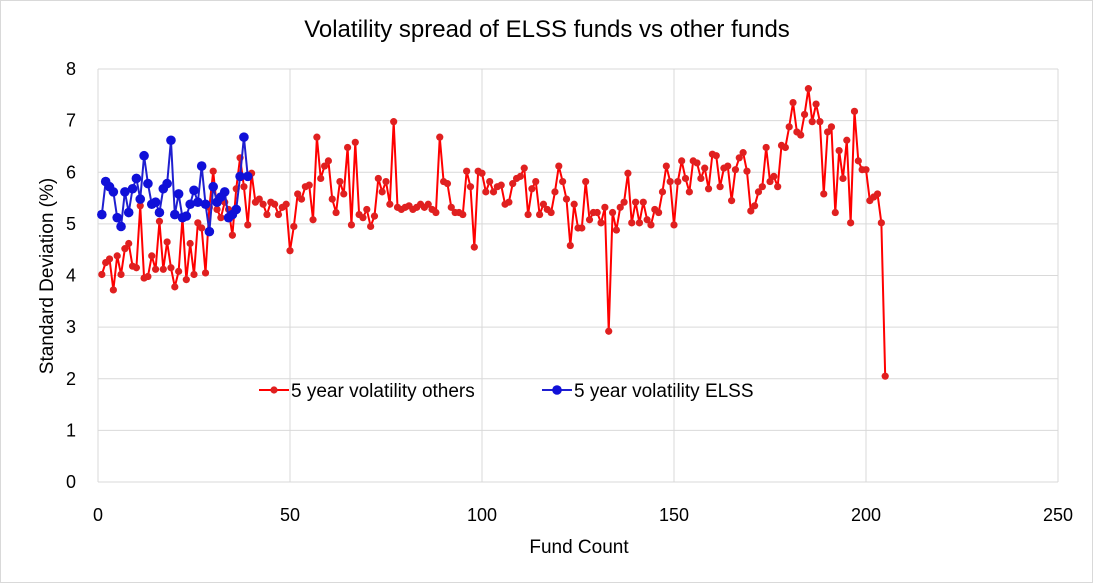 This screenshot has width=1093, height=584. What do you see at coordinates (71, 379) in the screenshot?
I see `y-tick-label: 2` at bounding box center [71, 379].